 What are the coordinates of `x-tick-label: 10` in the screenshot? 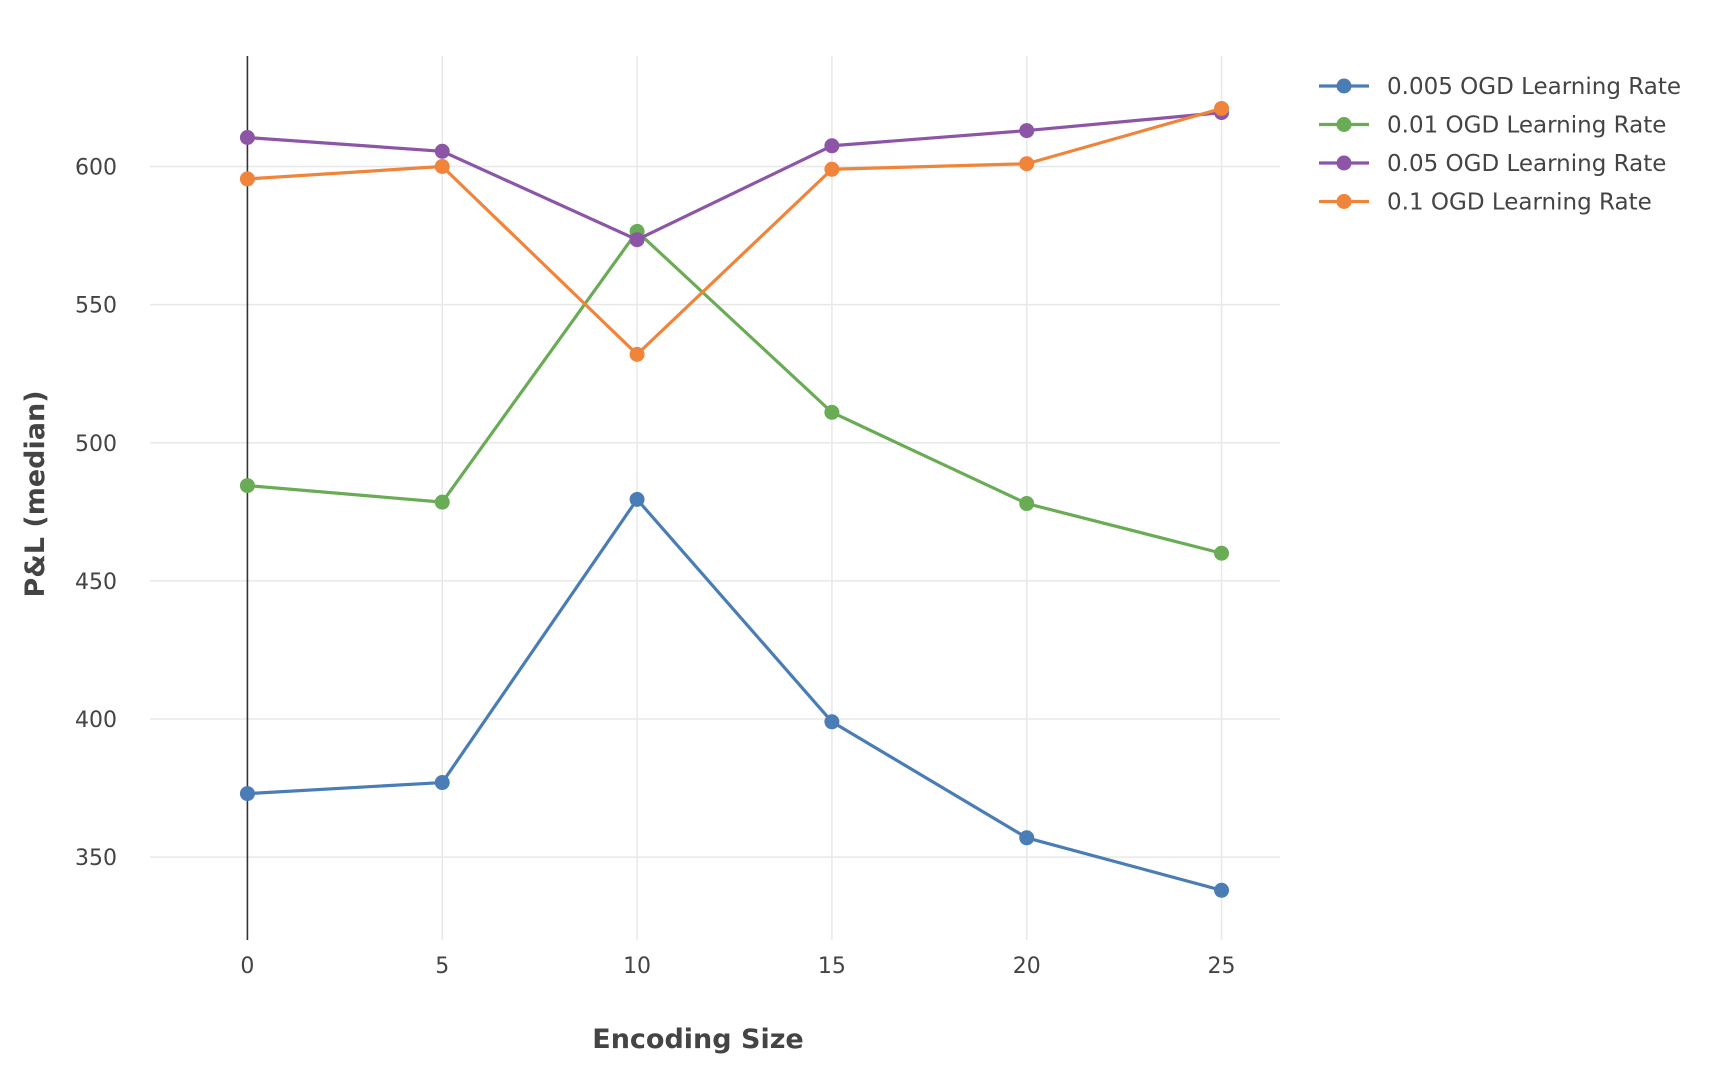 It's located at (637, 966).